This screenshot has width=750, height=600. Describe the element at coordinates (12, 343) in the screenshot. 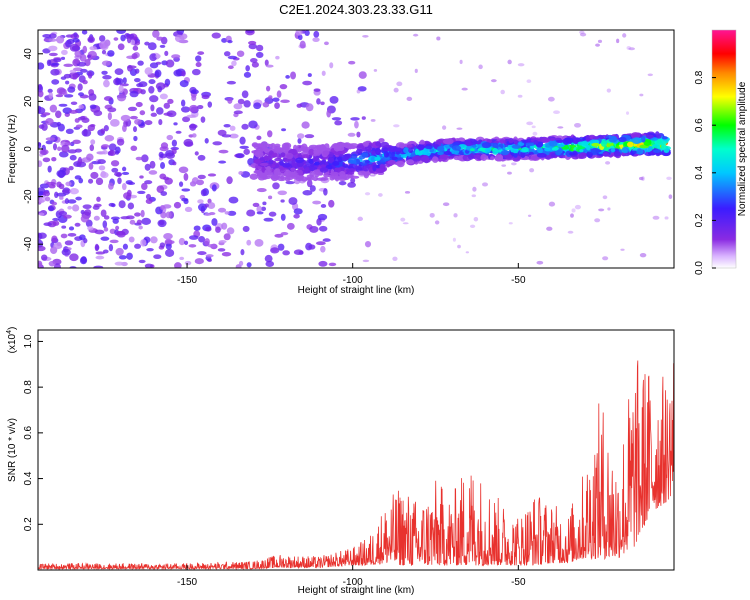

I see `snr-multiplier-base: (x10` at that location.